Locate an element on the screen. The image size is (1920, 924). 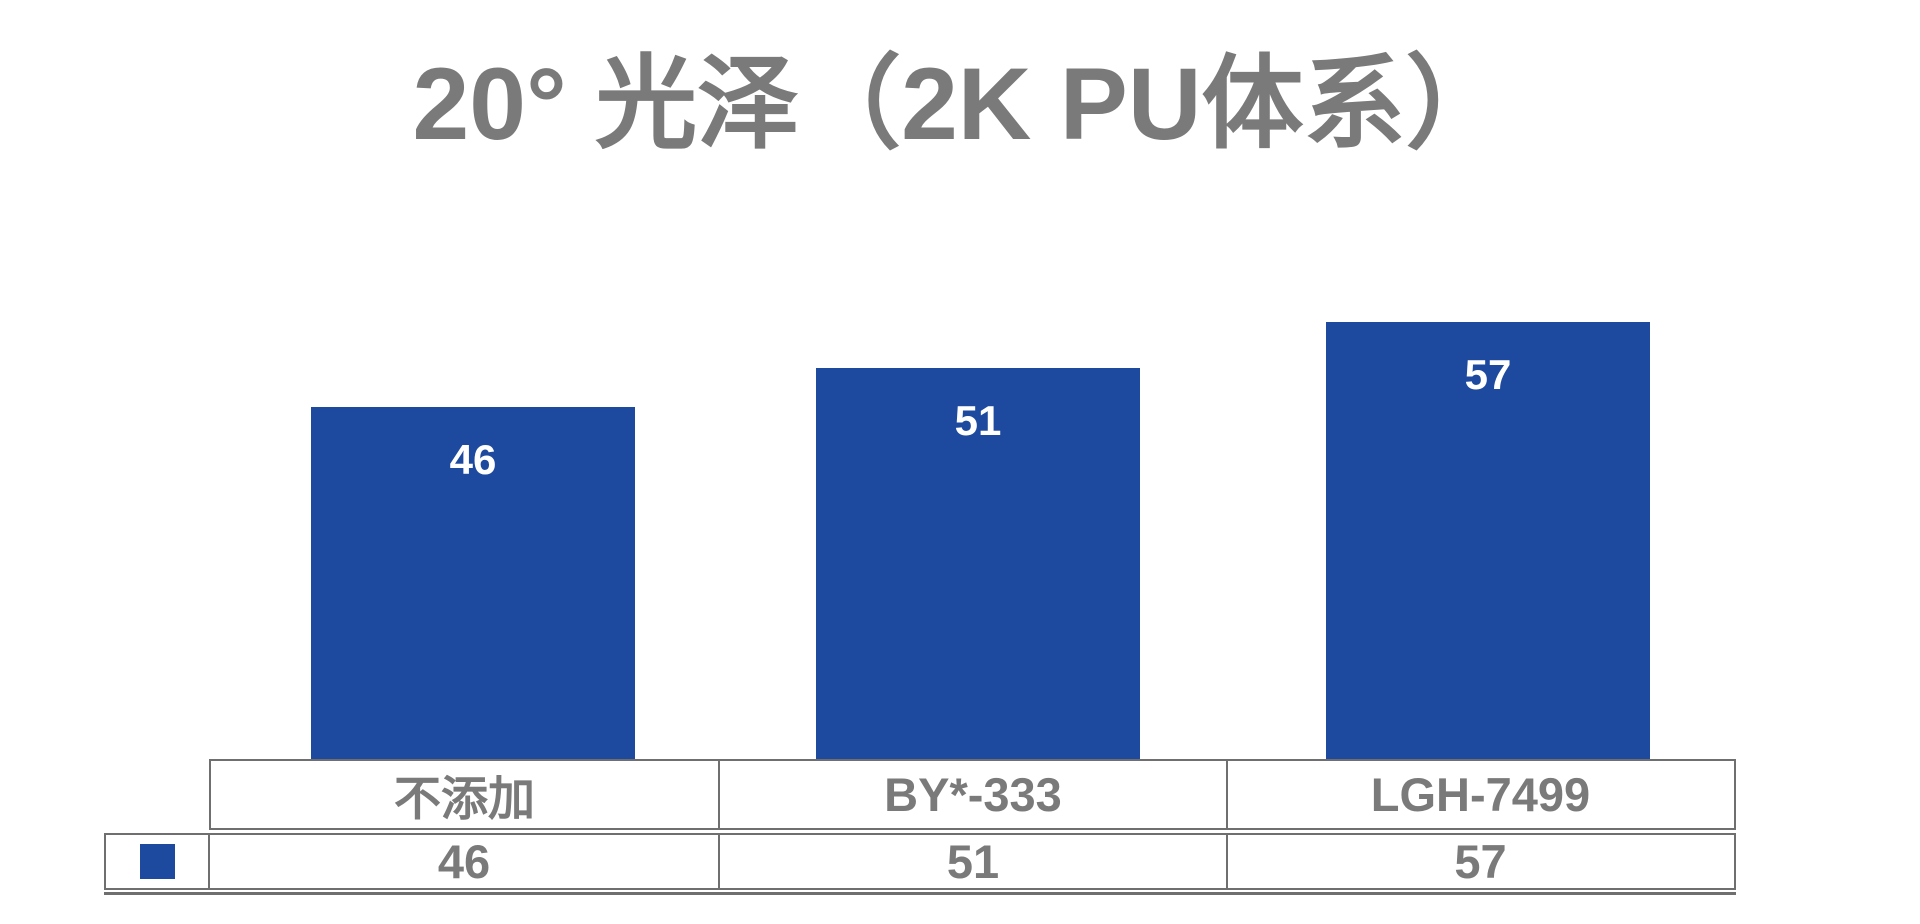
series-legend-swatch-icon is located at coordinates (157, 861).